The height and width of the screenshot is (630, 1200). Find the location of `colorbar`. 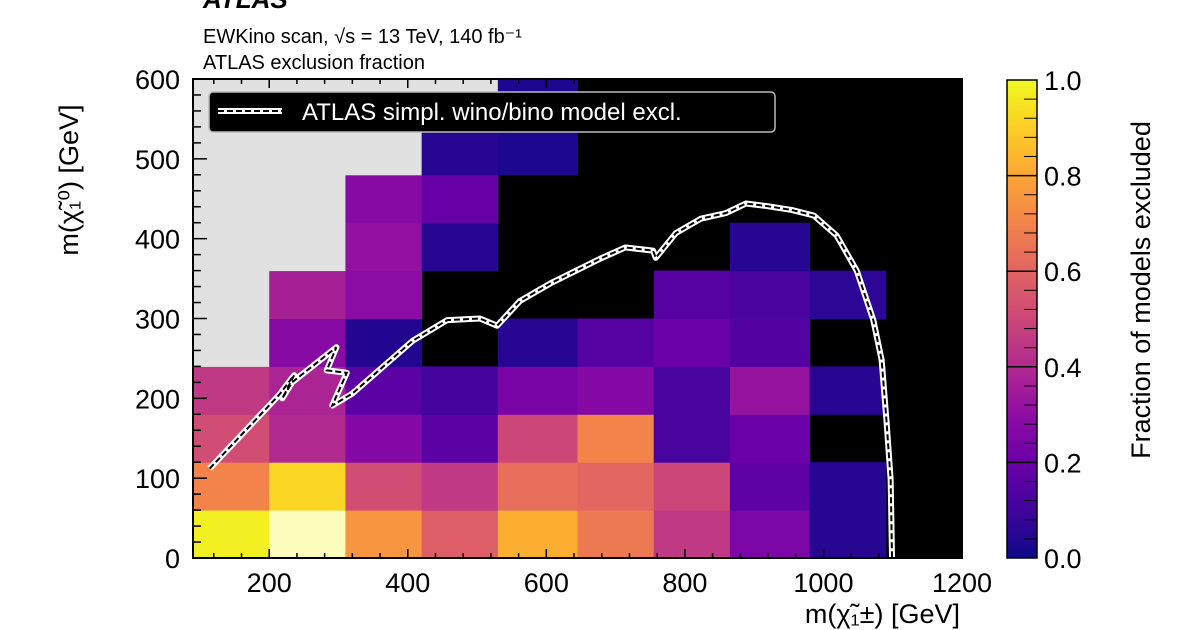

colorbar is located at coordinates (1022, 319).